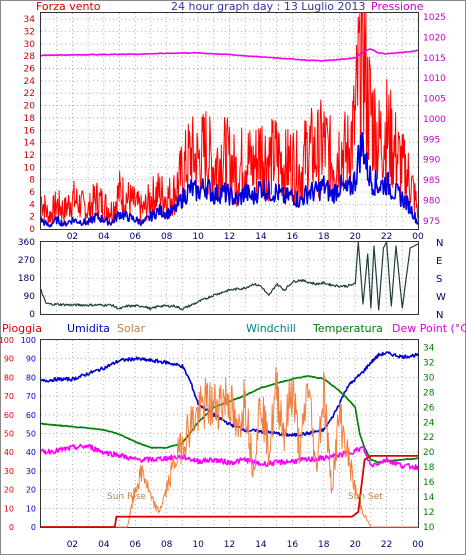  Describe the element at coordinates (104, 237) in the screenshot. I see `x-tick-label-wind: 04` at that location.